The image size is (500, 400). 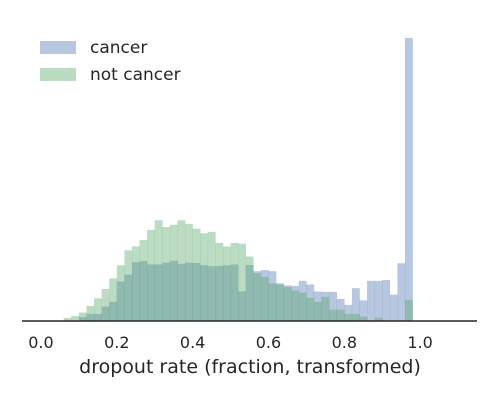 What do you see at coordinates (250, 367) in the screenshot?
I see `x-axis-label: dropout rate (fraction, transformed)` at bounding box center [250, 367].